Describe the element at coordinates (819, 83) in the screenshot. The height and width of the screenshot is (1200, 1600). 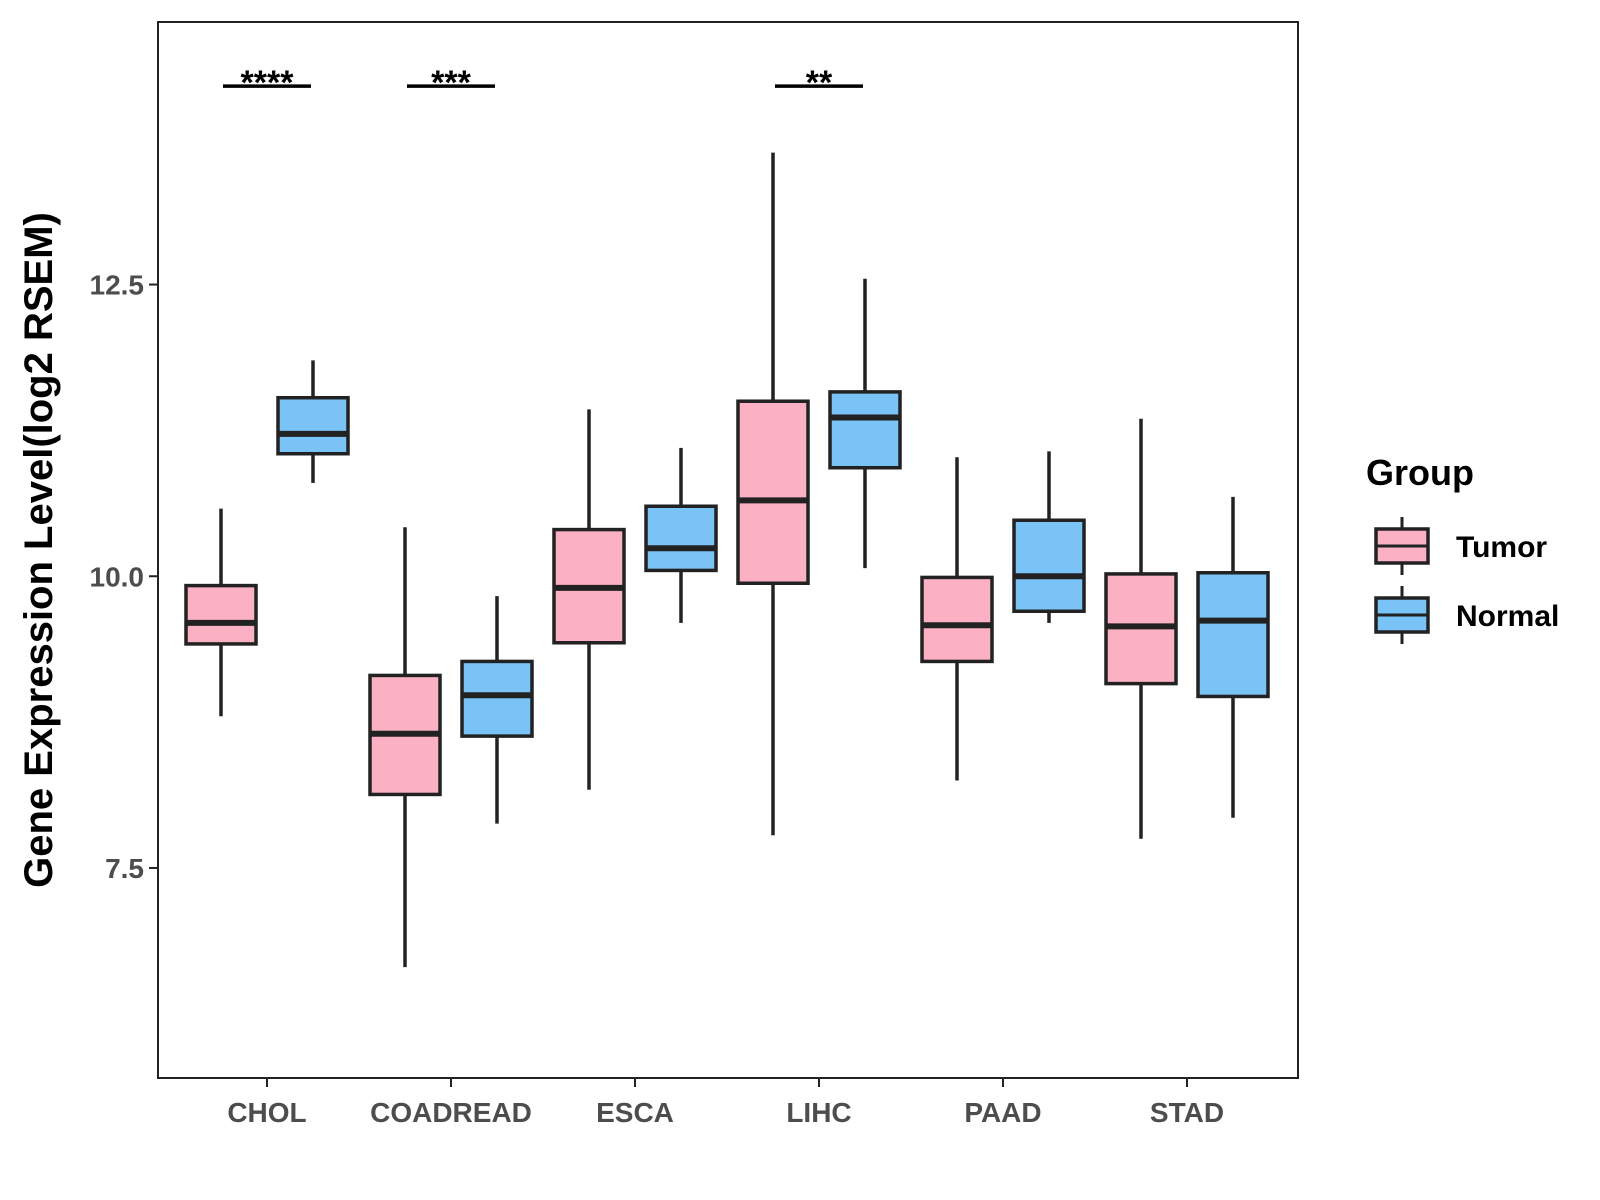
I see `significance-label-lihc: **` at that location.